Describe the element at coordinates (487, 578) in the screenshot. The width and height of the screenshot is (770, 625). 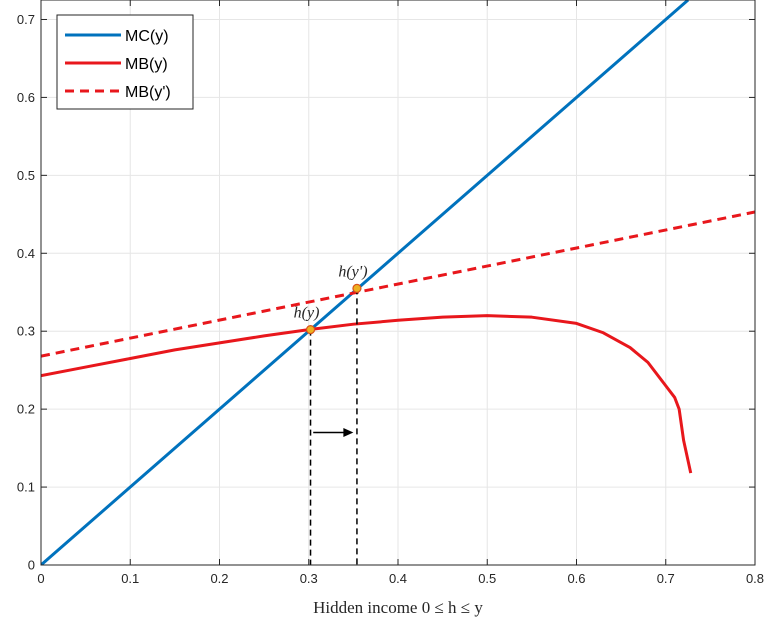
I see `x-tick-label: 0.5` at that location.